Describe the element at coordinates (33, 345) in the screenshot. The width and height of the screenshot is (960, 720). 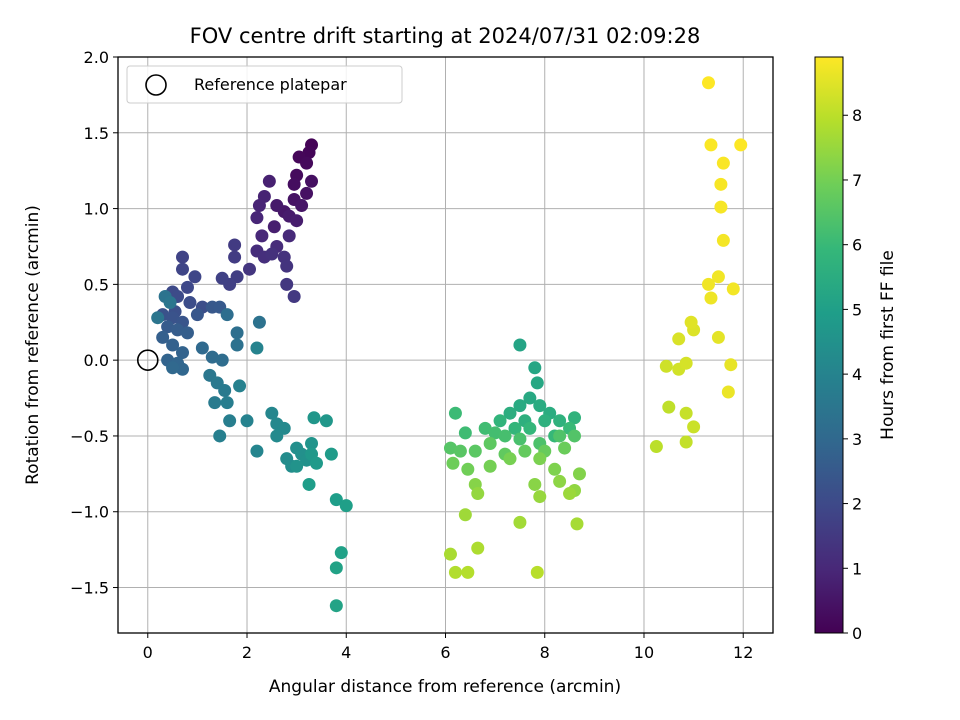
I see `y-axis-label: Rotation from reference (arcmin)` at that location.